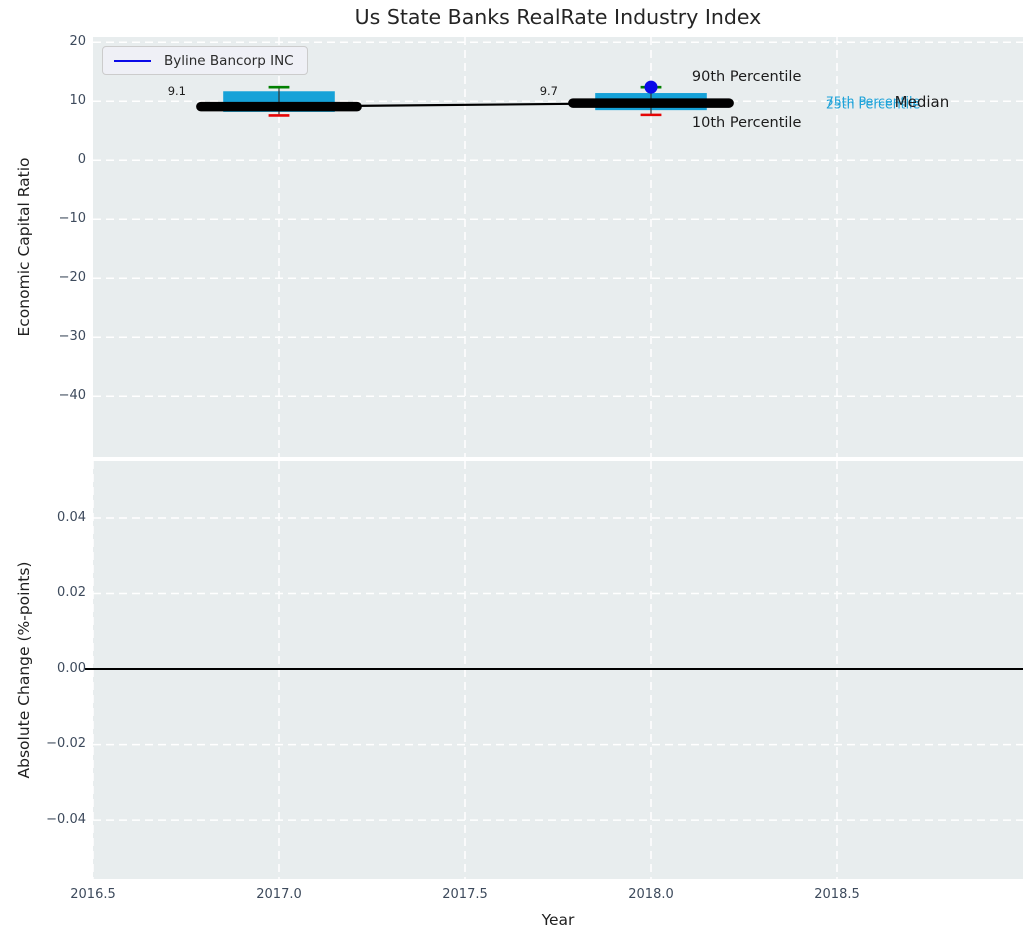 The height and width of the screenshot is (942, 1034). What do you see at coordinates (72, 395) in the screenshot?
I see `y-tick-label: −40` at bounding box center [72, 395].